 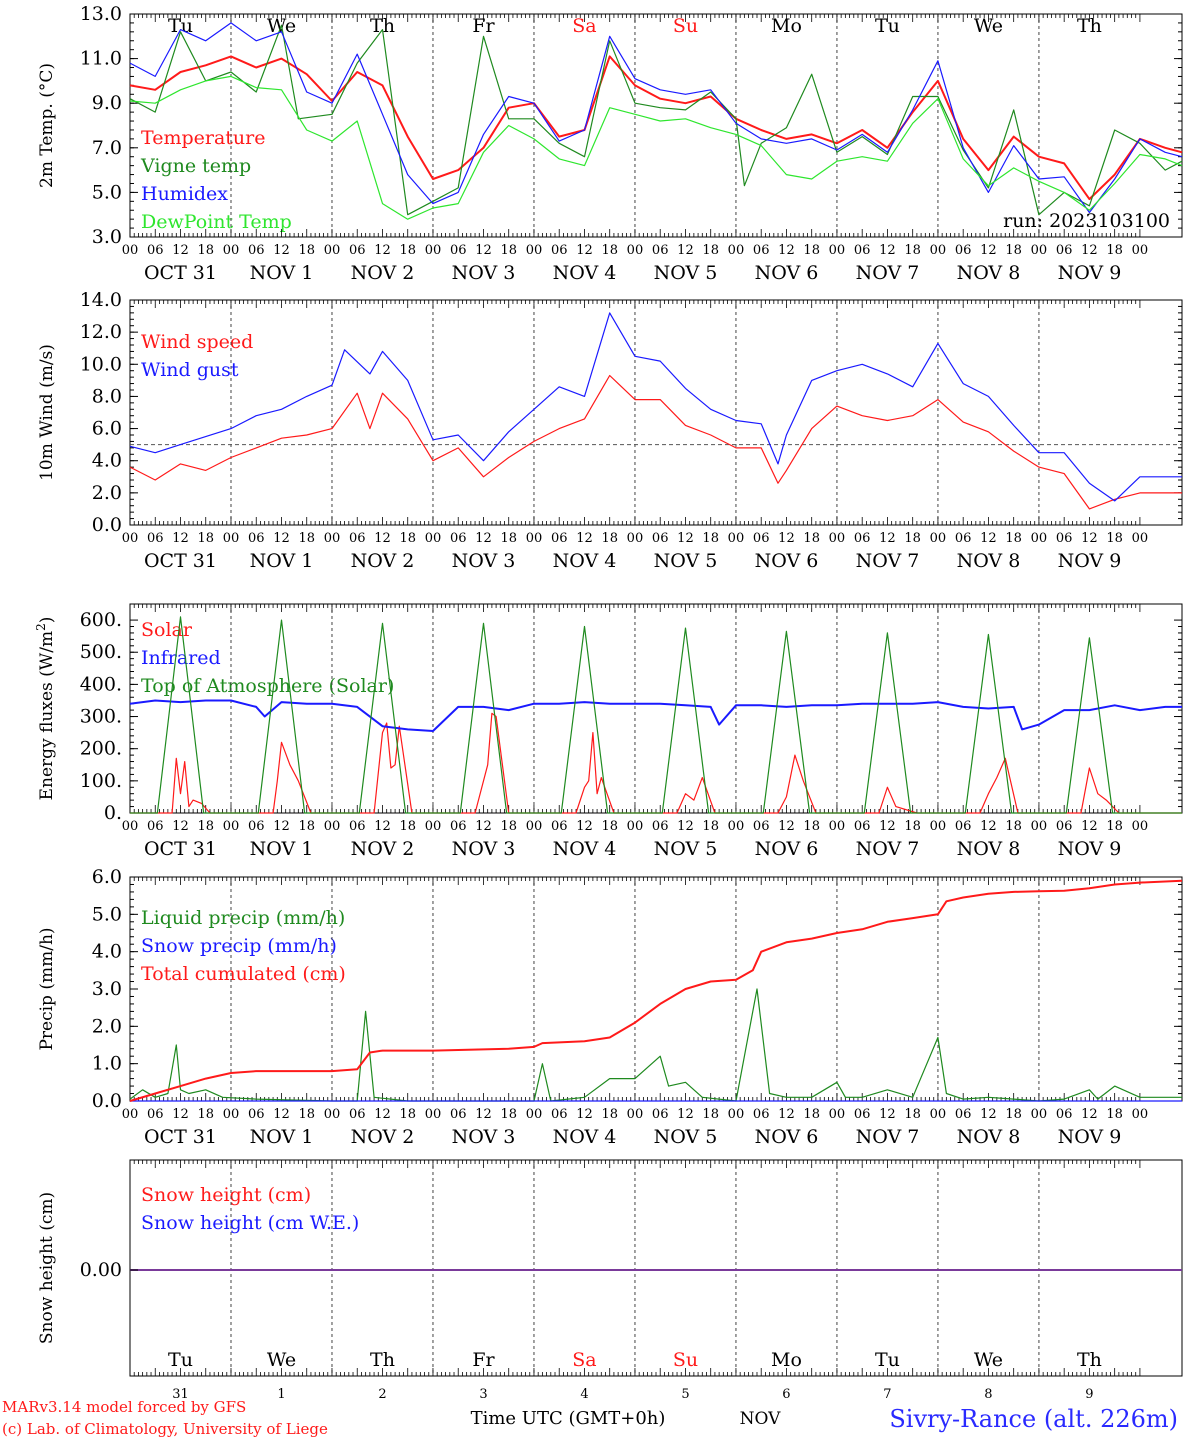 I want to click on y-axis-label: Snow height (cm), so click(x=47, y=1268).